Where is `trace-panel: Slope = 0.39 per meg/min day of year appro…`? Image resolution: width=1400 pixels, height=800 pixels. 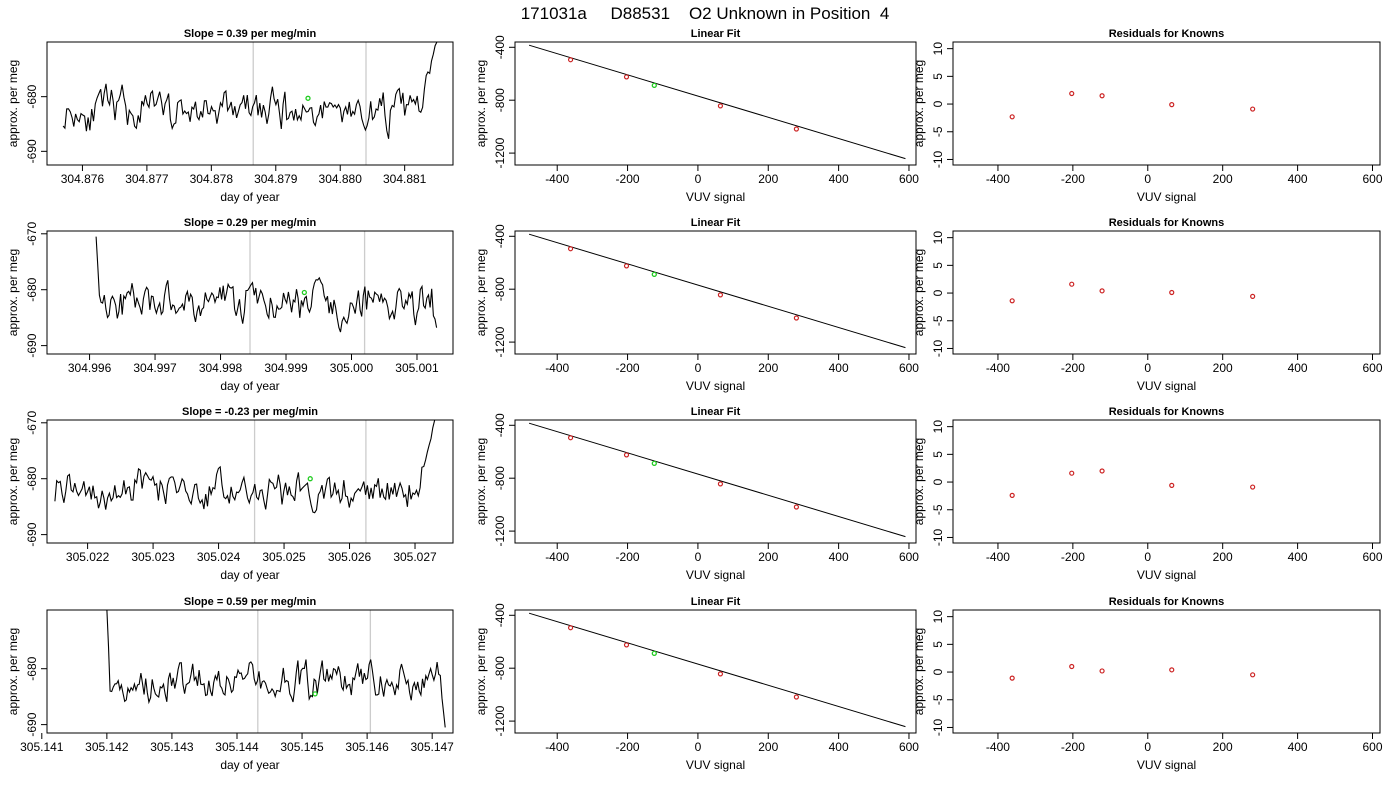
trace-panel: Slope = 0.39 per meg/min day of year appro… is located at coordinates (230, 116).